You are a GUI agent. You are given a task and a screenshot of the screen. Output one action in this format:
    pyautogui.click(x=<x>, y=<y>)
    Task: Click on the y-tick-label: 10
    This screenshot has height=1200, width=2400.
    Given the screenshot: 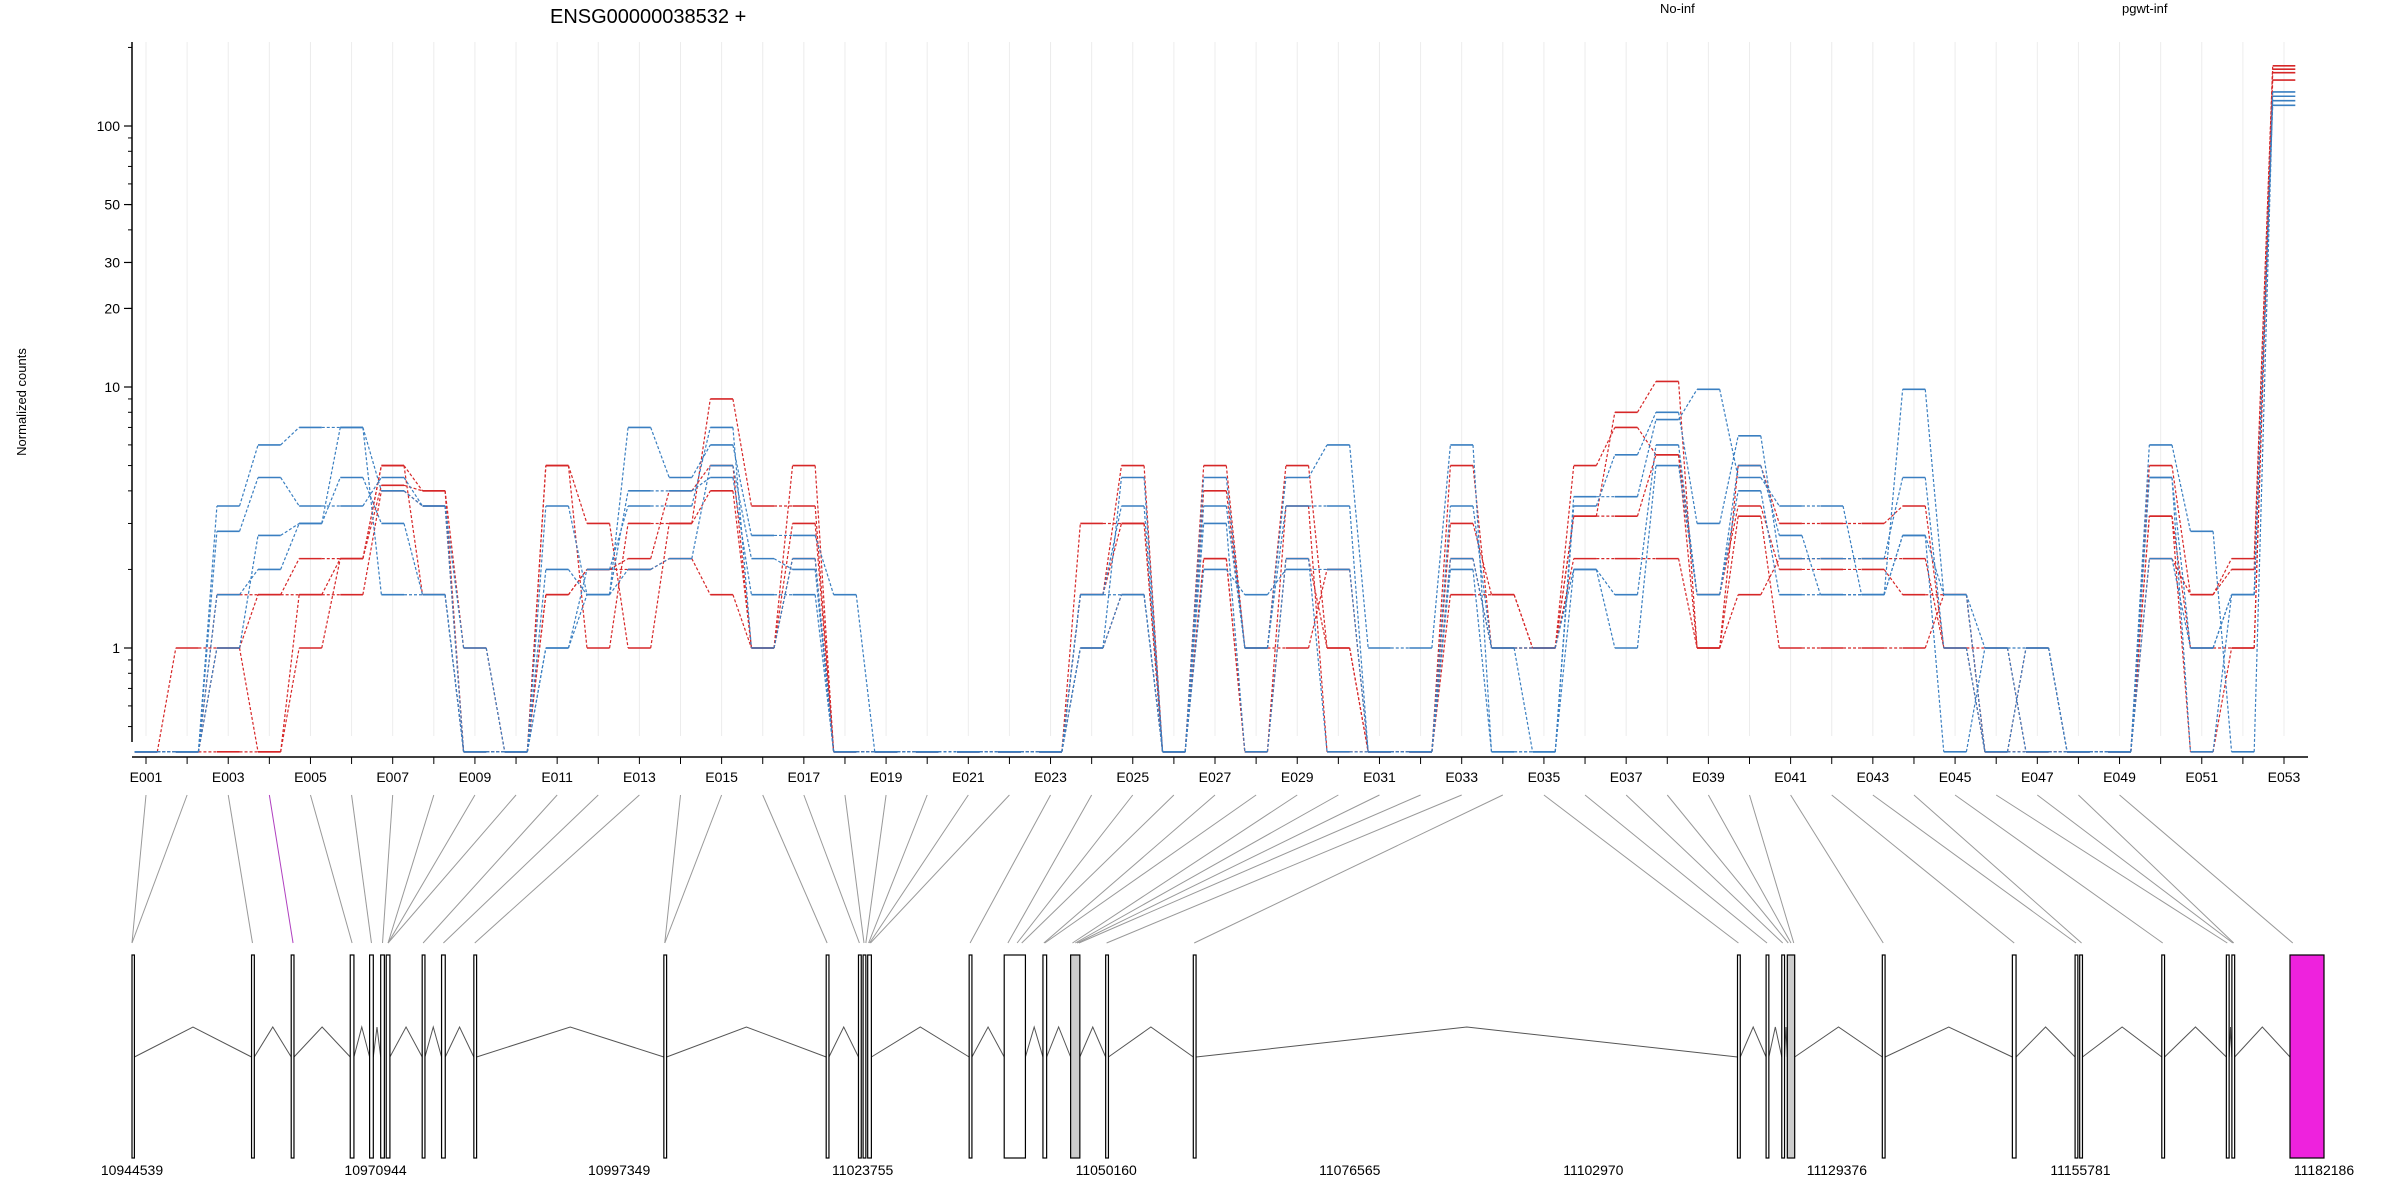 What is the action you would take?
    pyautogui.click(x=112, y=387)
    